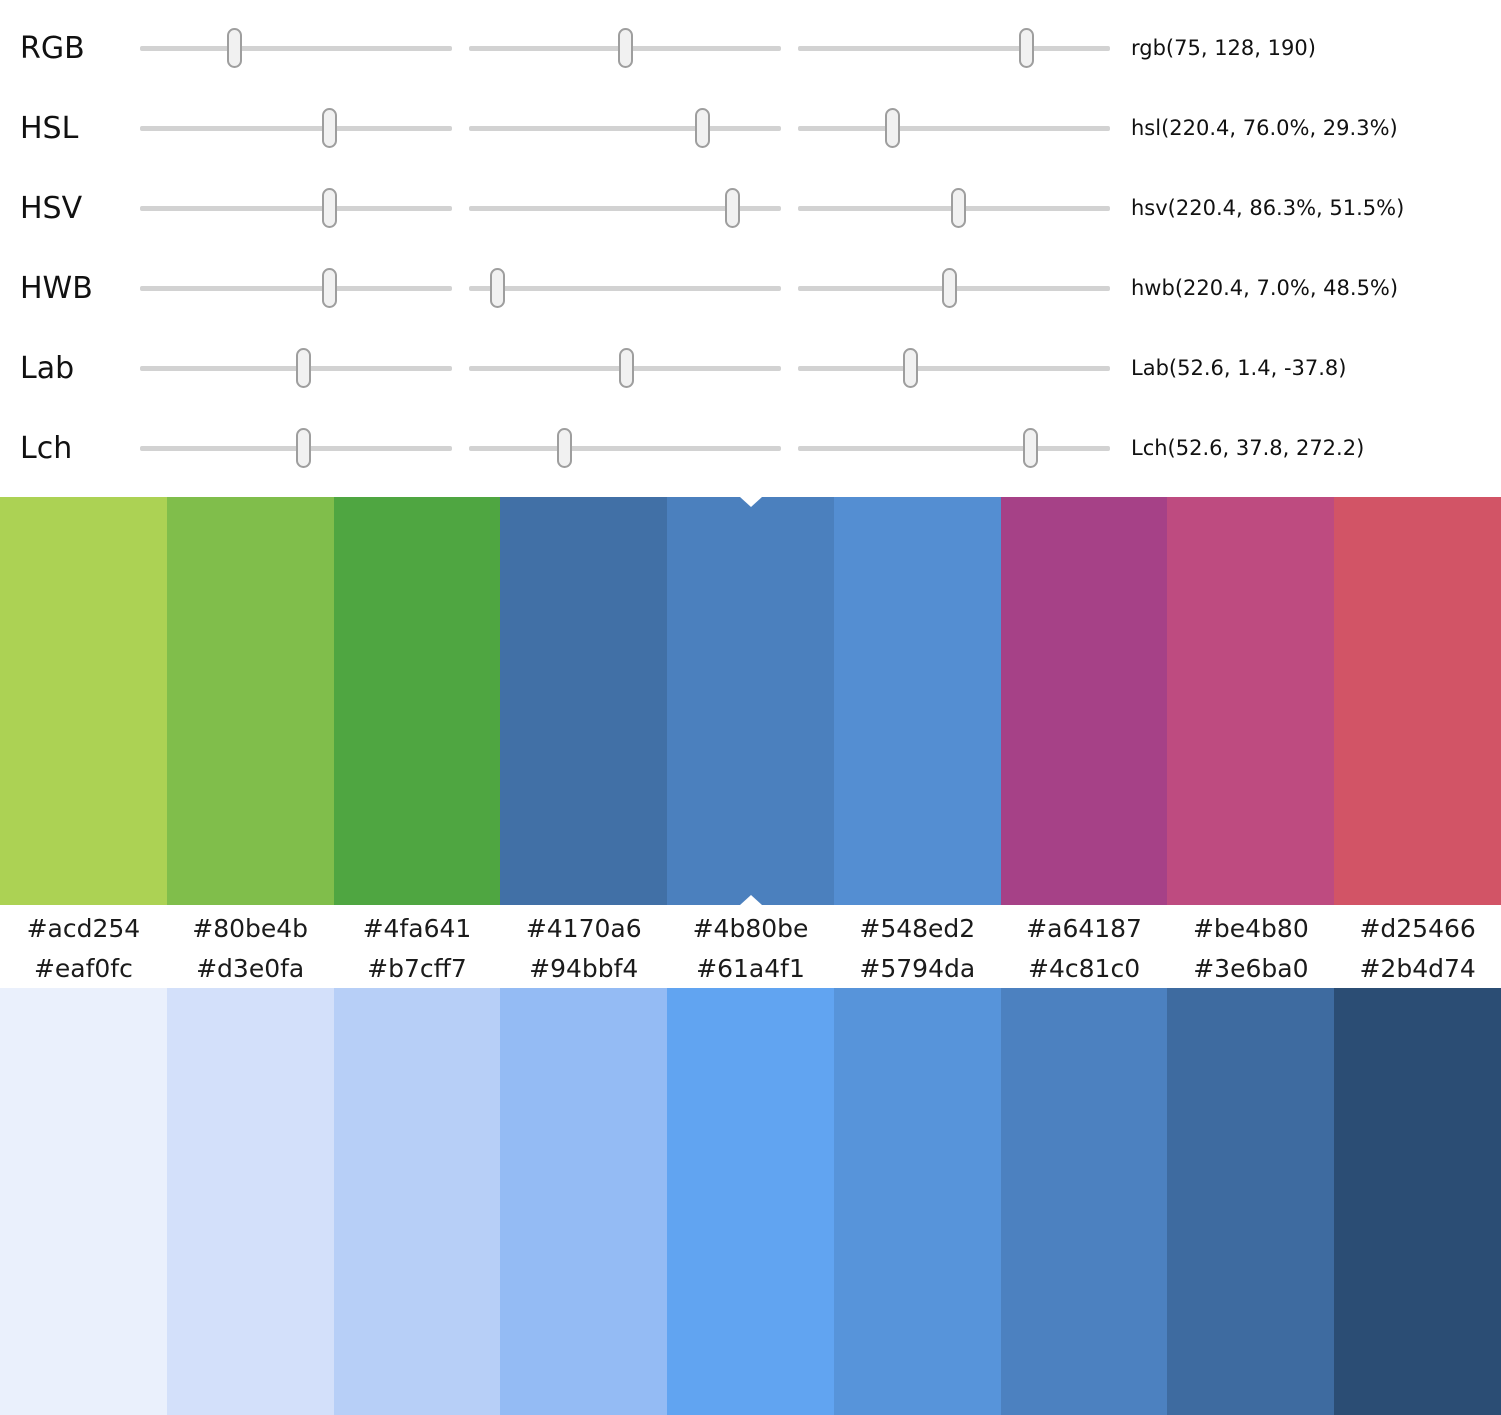  What do you see at coordinates (1239, 368) in the screenshot?
I see `color-value-text: Lab(52.6, 1.4, -37.8)` at bounding box center [1239, 368].